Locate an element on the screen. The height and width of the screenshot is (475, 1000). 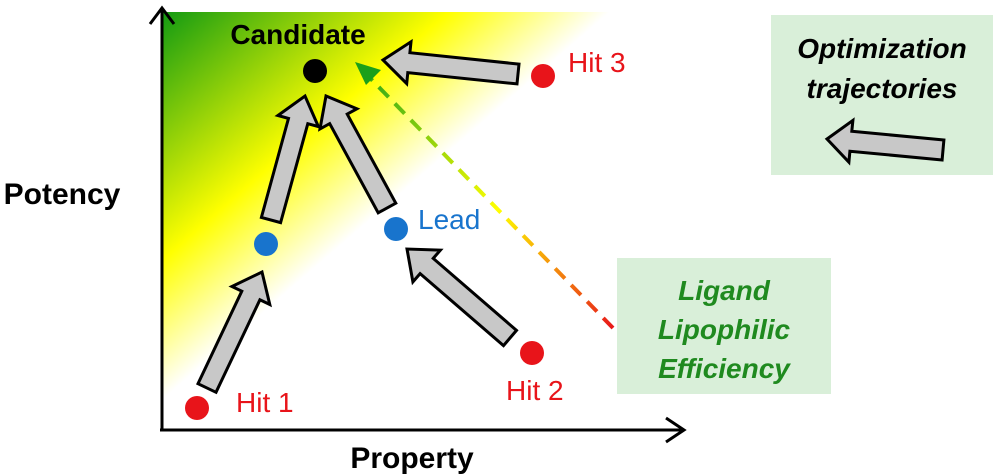
x-axis-arrowhead is located at coordinates (676, 430).